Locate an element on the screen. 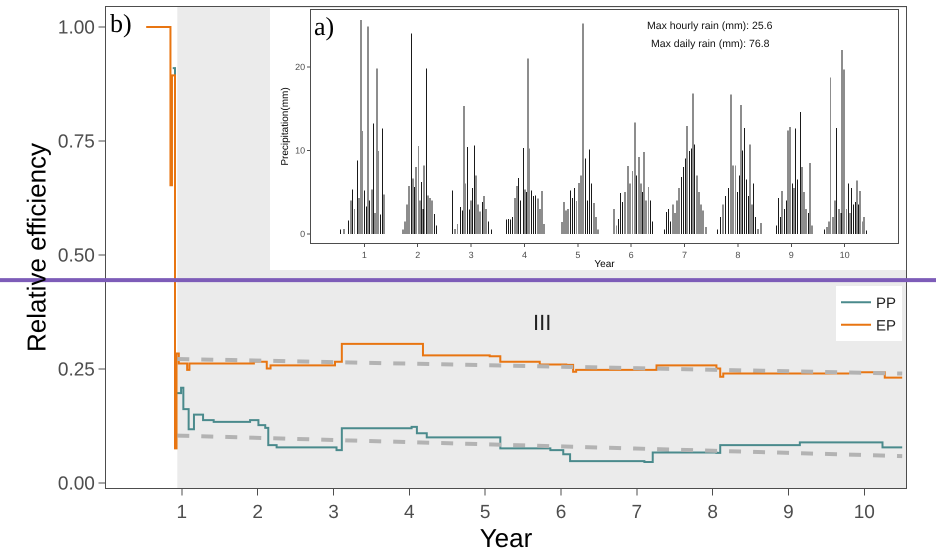  y-tick-label: 20 is located at coordinates (300, 67).